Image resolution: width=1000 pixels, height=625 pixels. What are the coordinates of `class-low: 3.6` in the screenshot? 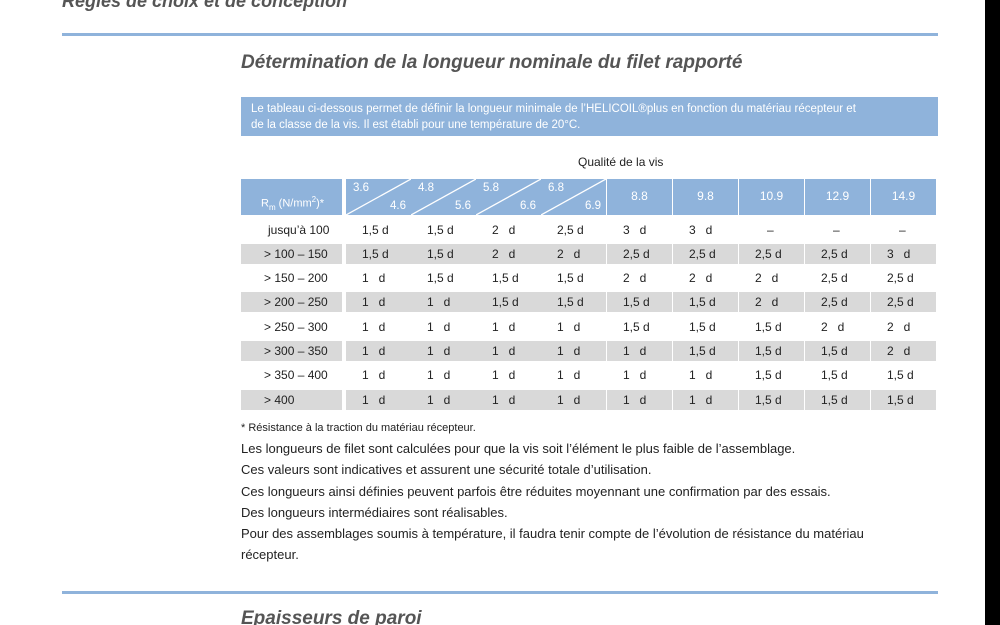 It's located at (361, 188).